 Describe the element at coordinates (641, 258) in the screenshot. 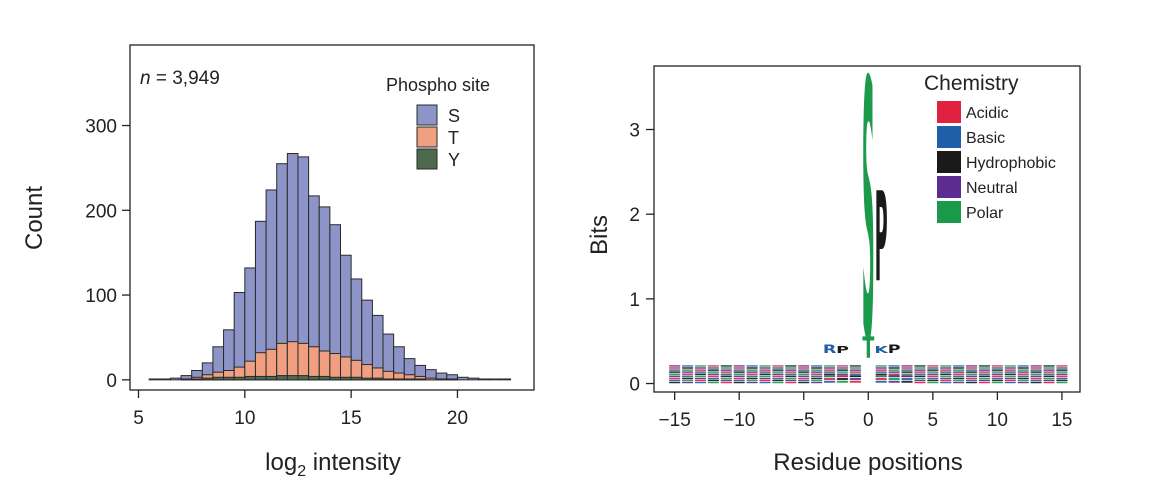

I see `logo-y-ticks: 0 1 2 3` at that location.